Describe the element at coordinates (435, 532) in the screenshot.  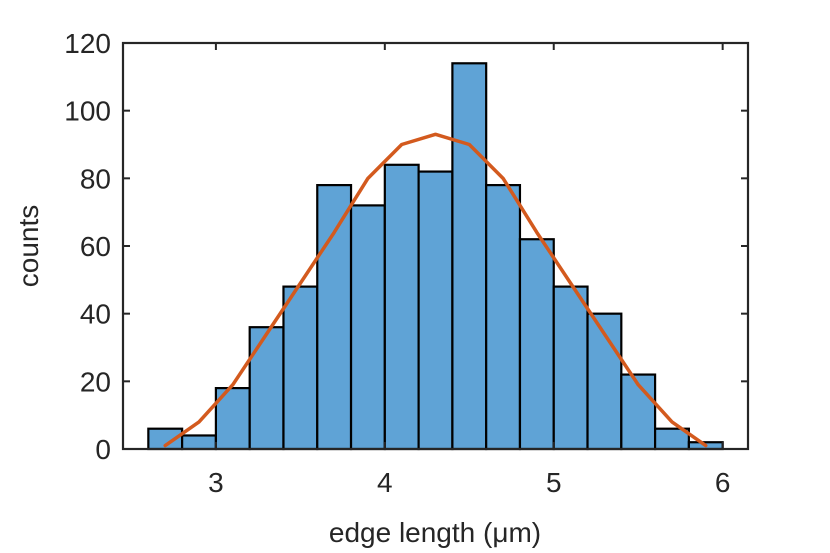
I see `x-axis-label: edge length (μm)` at that location.